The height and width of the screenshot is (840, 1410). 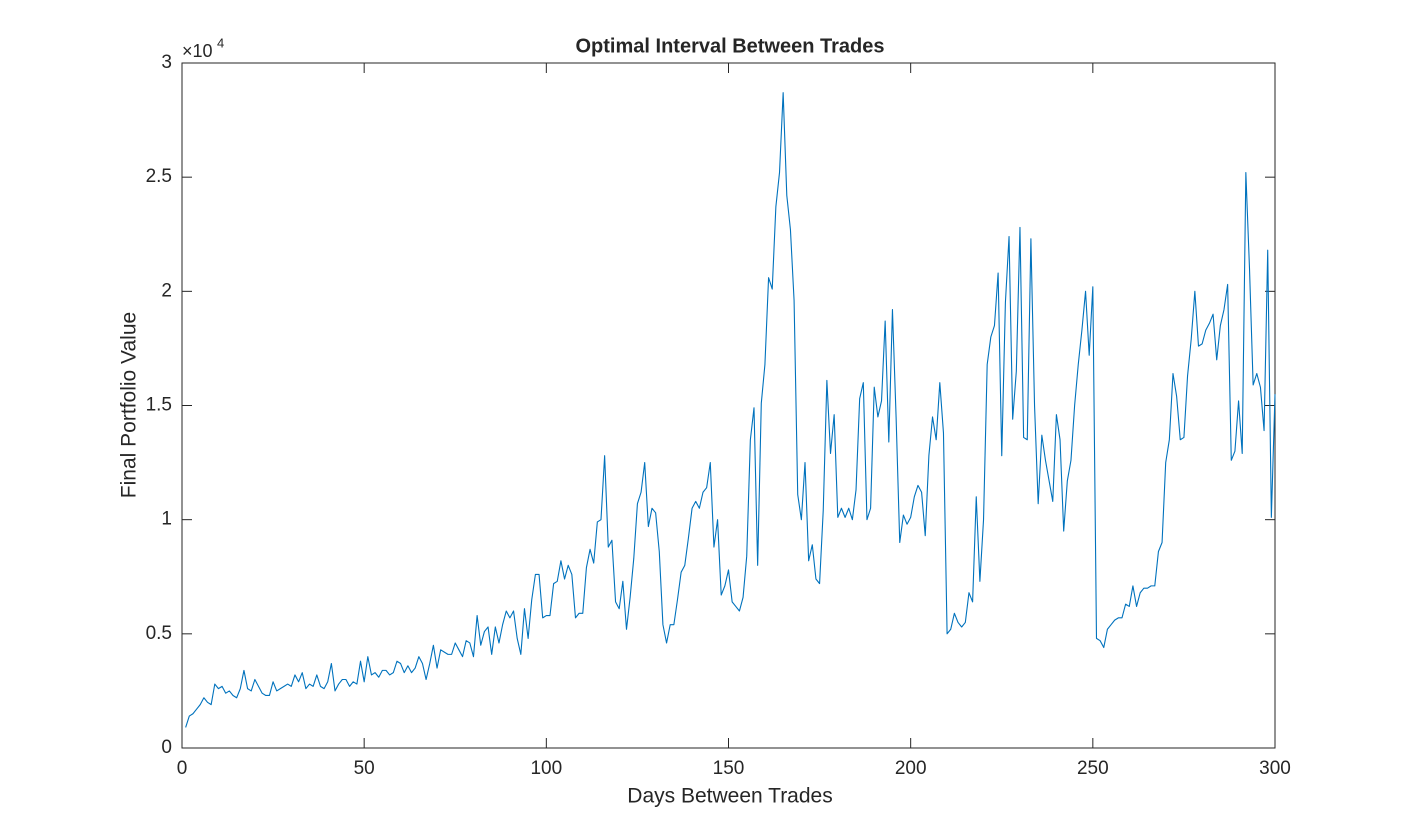 I want to click on chart-title: Optimal Interval Between Trades, so click(x=730, y=46).